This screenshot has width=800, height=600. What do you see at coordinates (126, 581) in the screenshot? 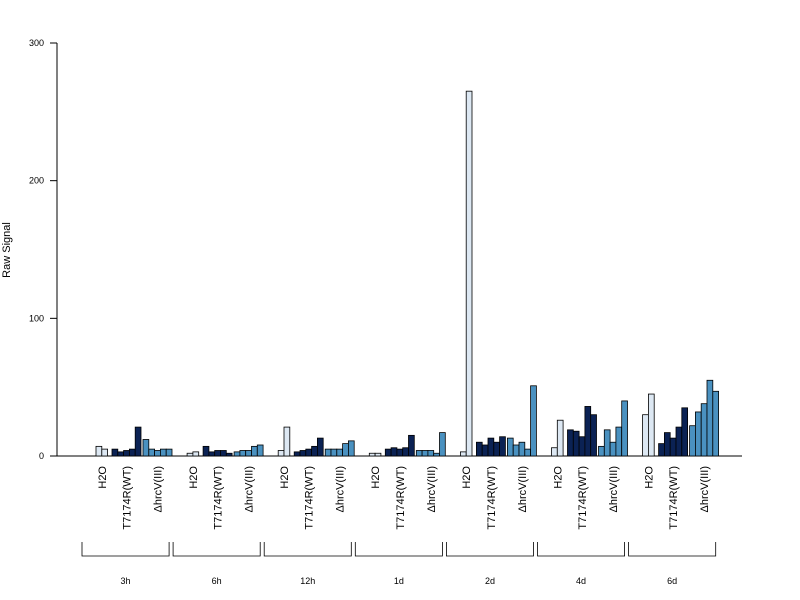
I see `timepoint-label: 3h` at bounding box center [126, 581].